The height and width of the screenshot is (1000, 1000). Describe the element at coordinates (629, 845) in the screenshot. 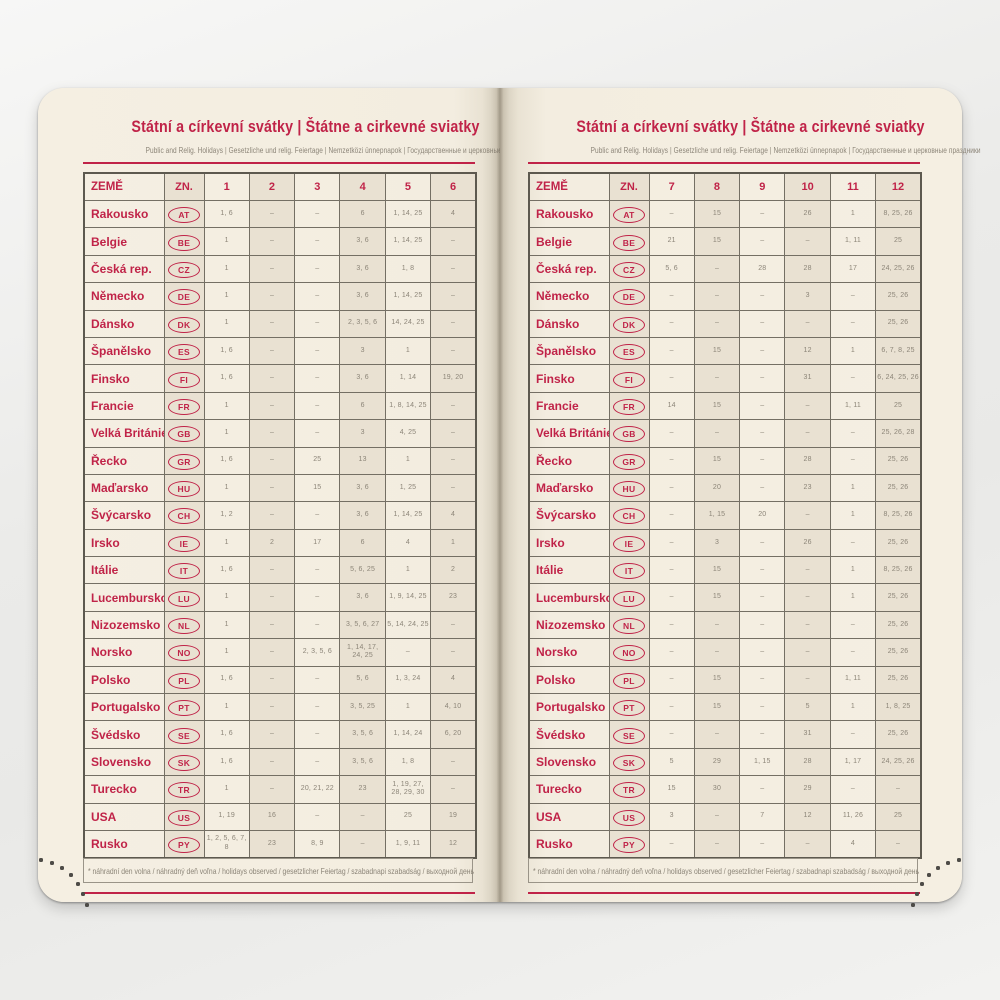

I see `country-code-badge: PY` at that location.